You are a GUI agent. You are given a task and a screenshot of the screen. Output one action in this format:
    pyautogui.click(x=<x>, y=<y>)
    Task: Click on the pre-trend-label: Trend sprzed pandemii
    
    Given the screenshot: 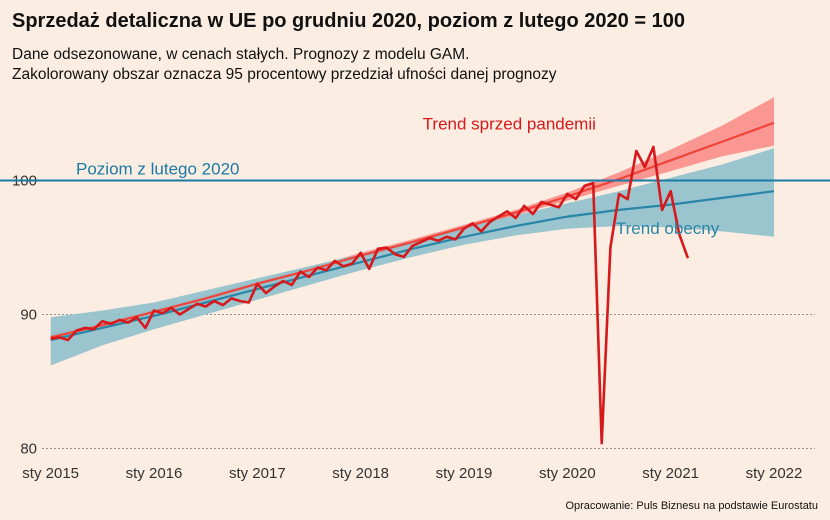 What is the action you would take?
    pyautogui.click(x=509, y=123)
    